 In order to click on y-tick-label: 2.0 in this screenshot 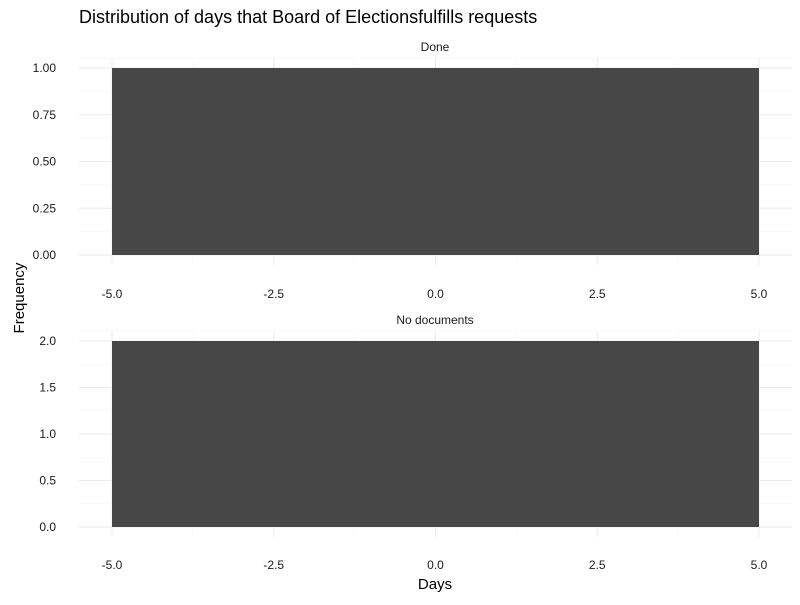, I will do `click(47, 341)`.